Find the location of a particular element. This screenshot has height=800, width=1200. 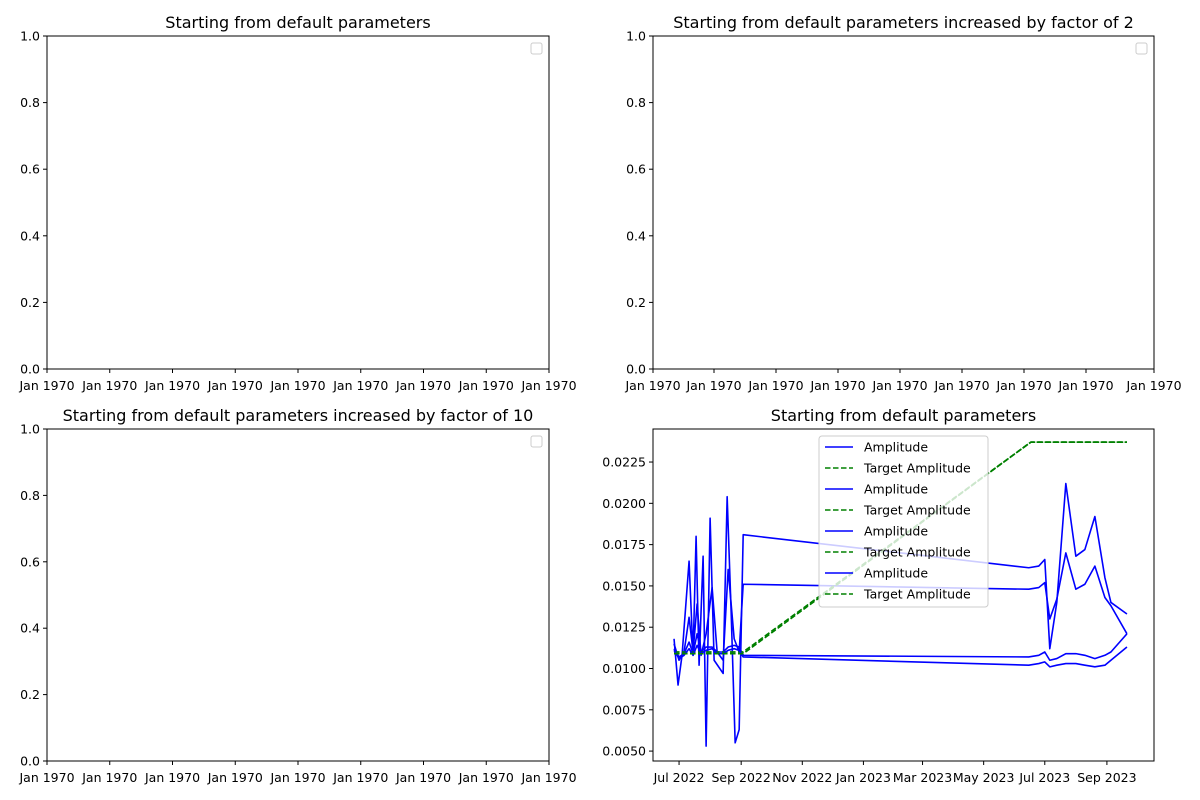

legend-frame is located at coordinates (903, 521).